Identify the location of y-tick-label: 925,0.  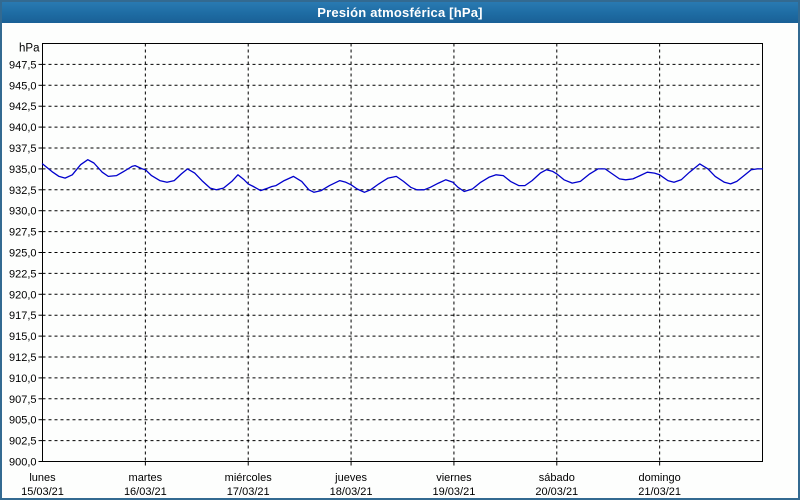
(23, 254).